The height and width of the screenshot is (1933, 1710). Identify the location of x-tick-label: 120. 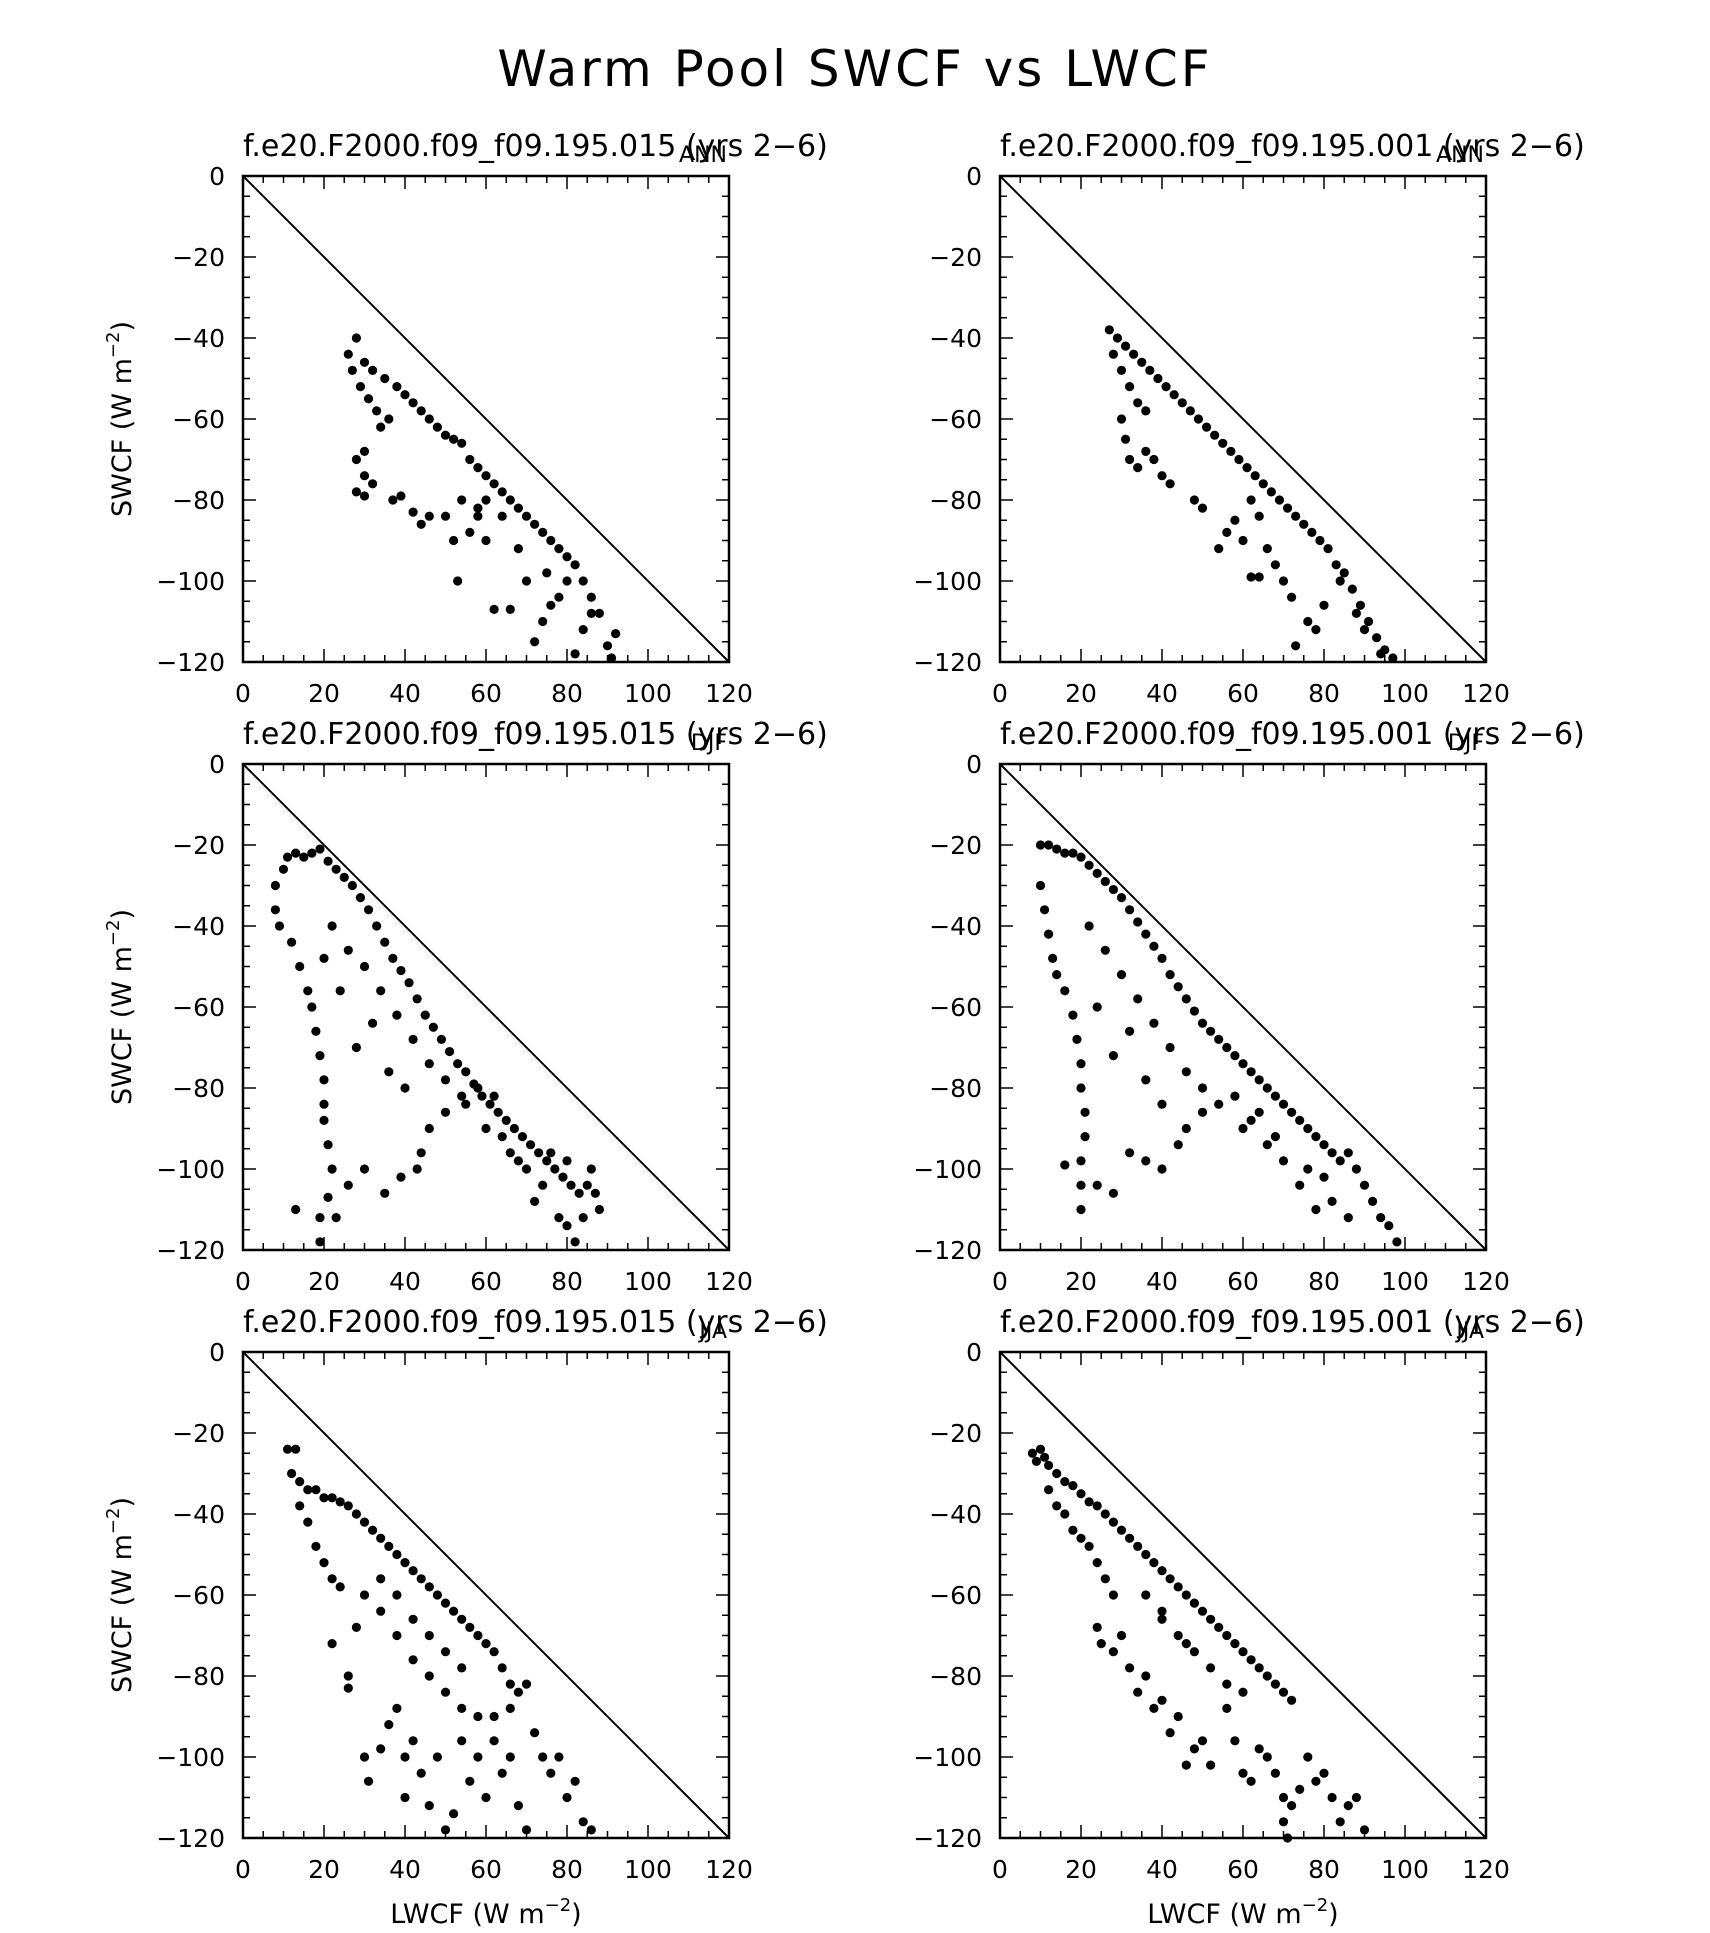
(729, 693).